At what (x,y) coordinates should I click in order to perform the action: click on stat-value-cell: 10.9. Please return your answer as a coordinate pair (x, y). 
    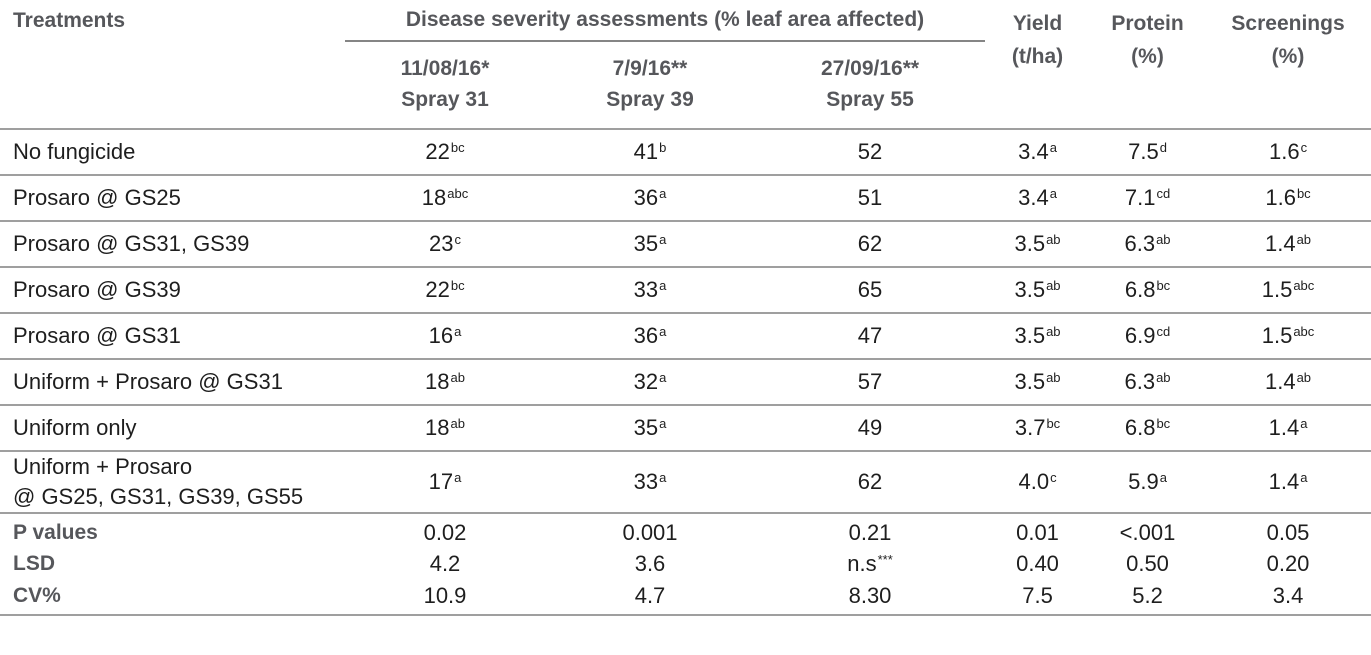
    Looking at the image, I should click on (445, 595).